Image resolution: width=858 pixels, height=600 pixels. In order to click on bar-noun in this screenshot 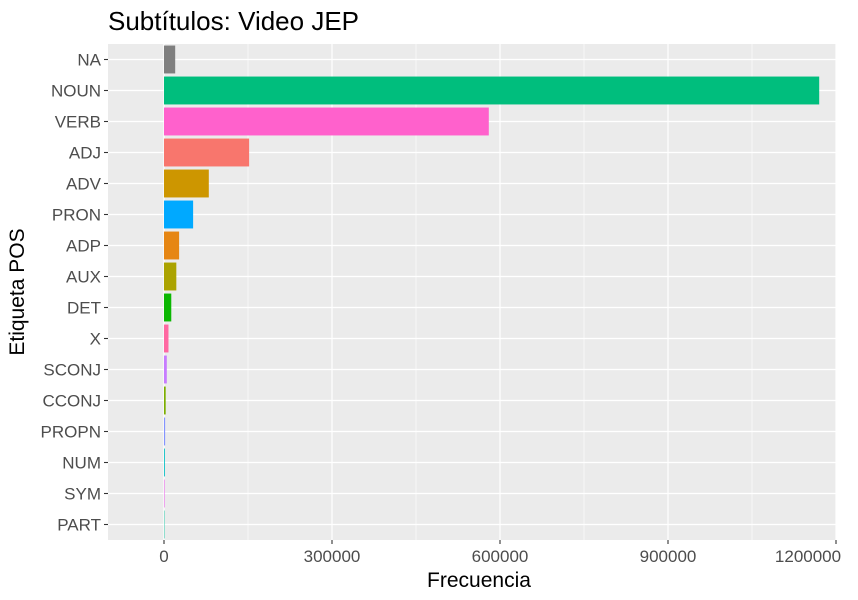, I will do `click(492, 90)`.